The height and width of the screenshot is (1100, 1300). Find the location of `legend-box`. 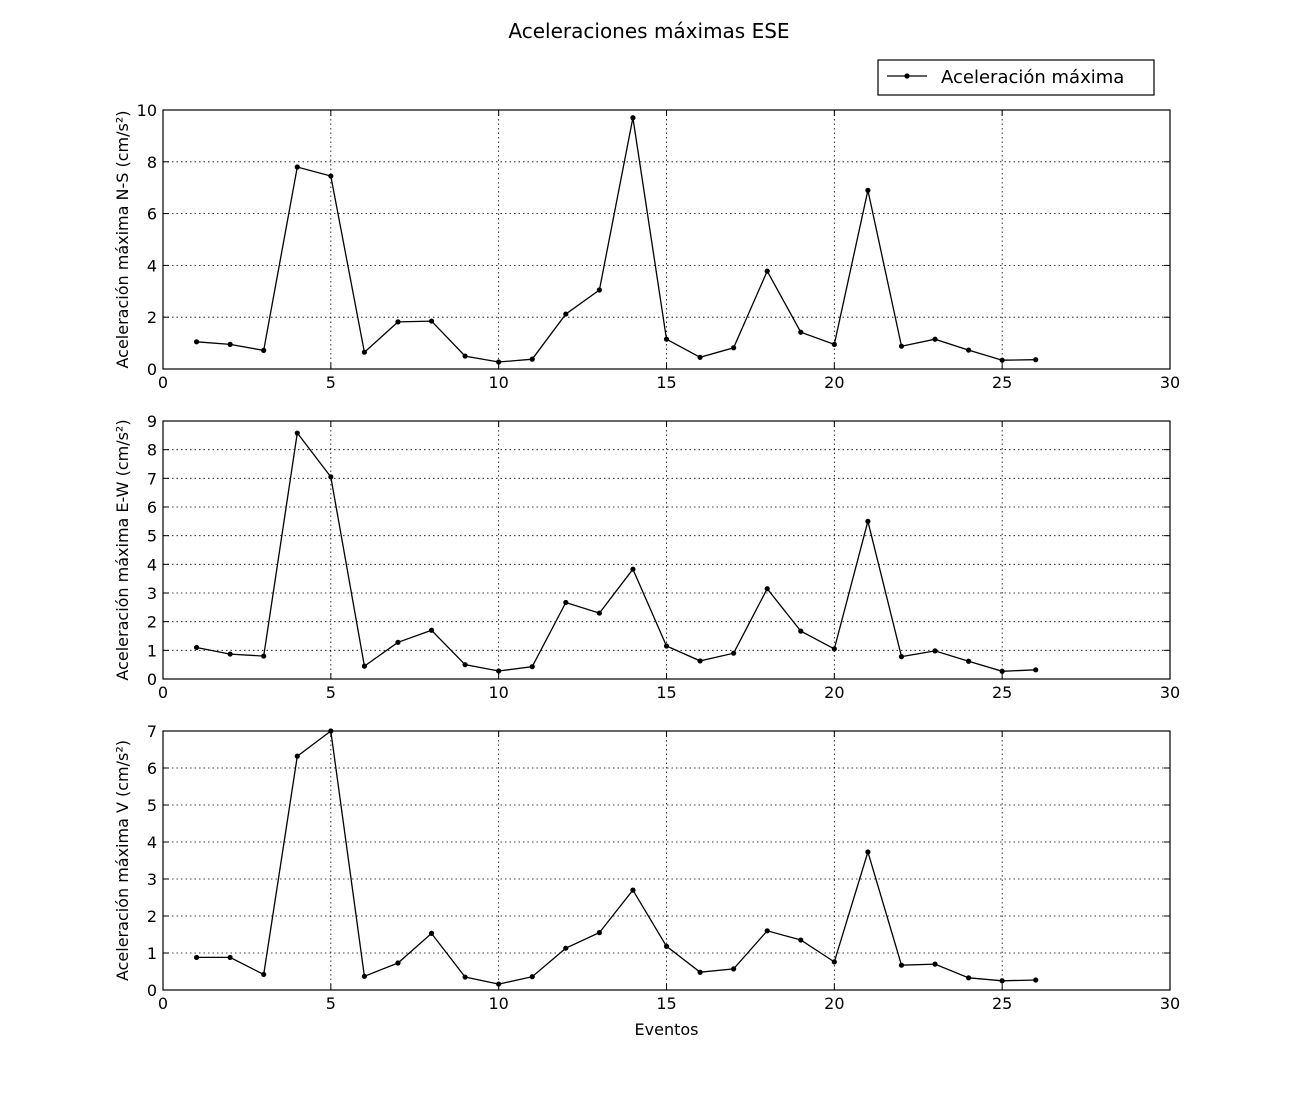

legend-box is located at coordinates (1016, 77).